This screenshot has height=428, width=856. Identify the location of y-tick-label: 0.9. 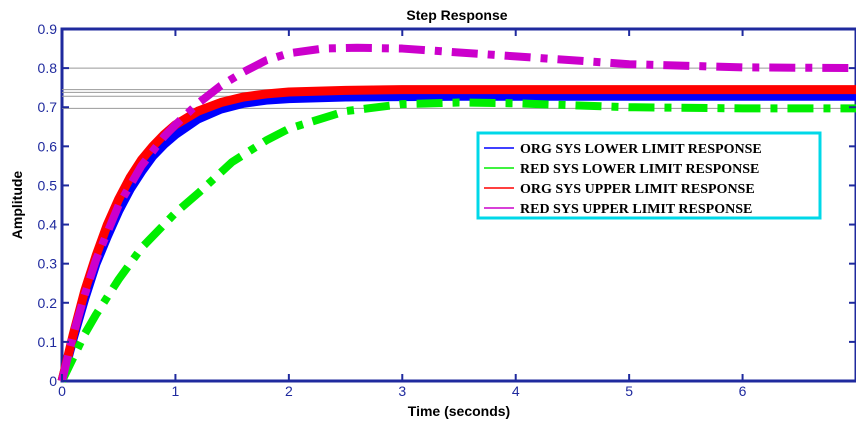
(48, 29).